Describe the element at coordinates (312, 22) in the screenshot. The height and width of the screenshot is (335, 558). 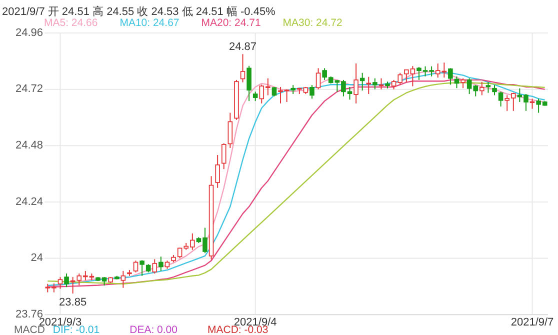
I see `text: MA30: 24.72` at that location.